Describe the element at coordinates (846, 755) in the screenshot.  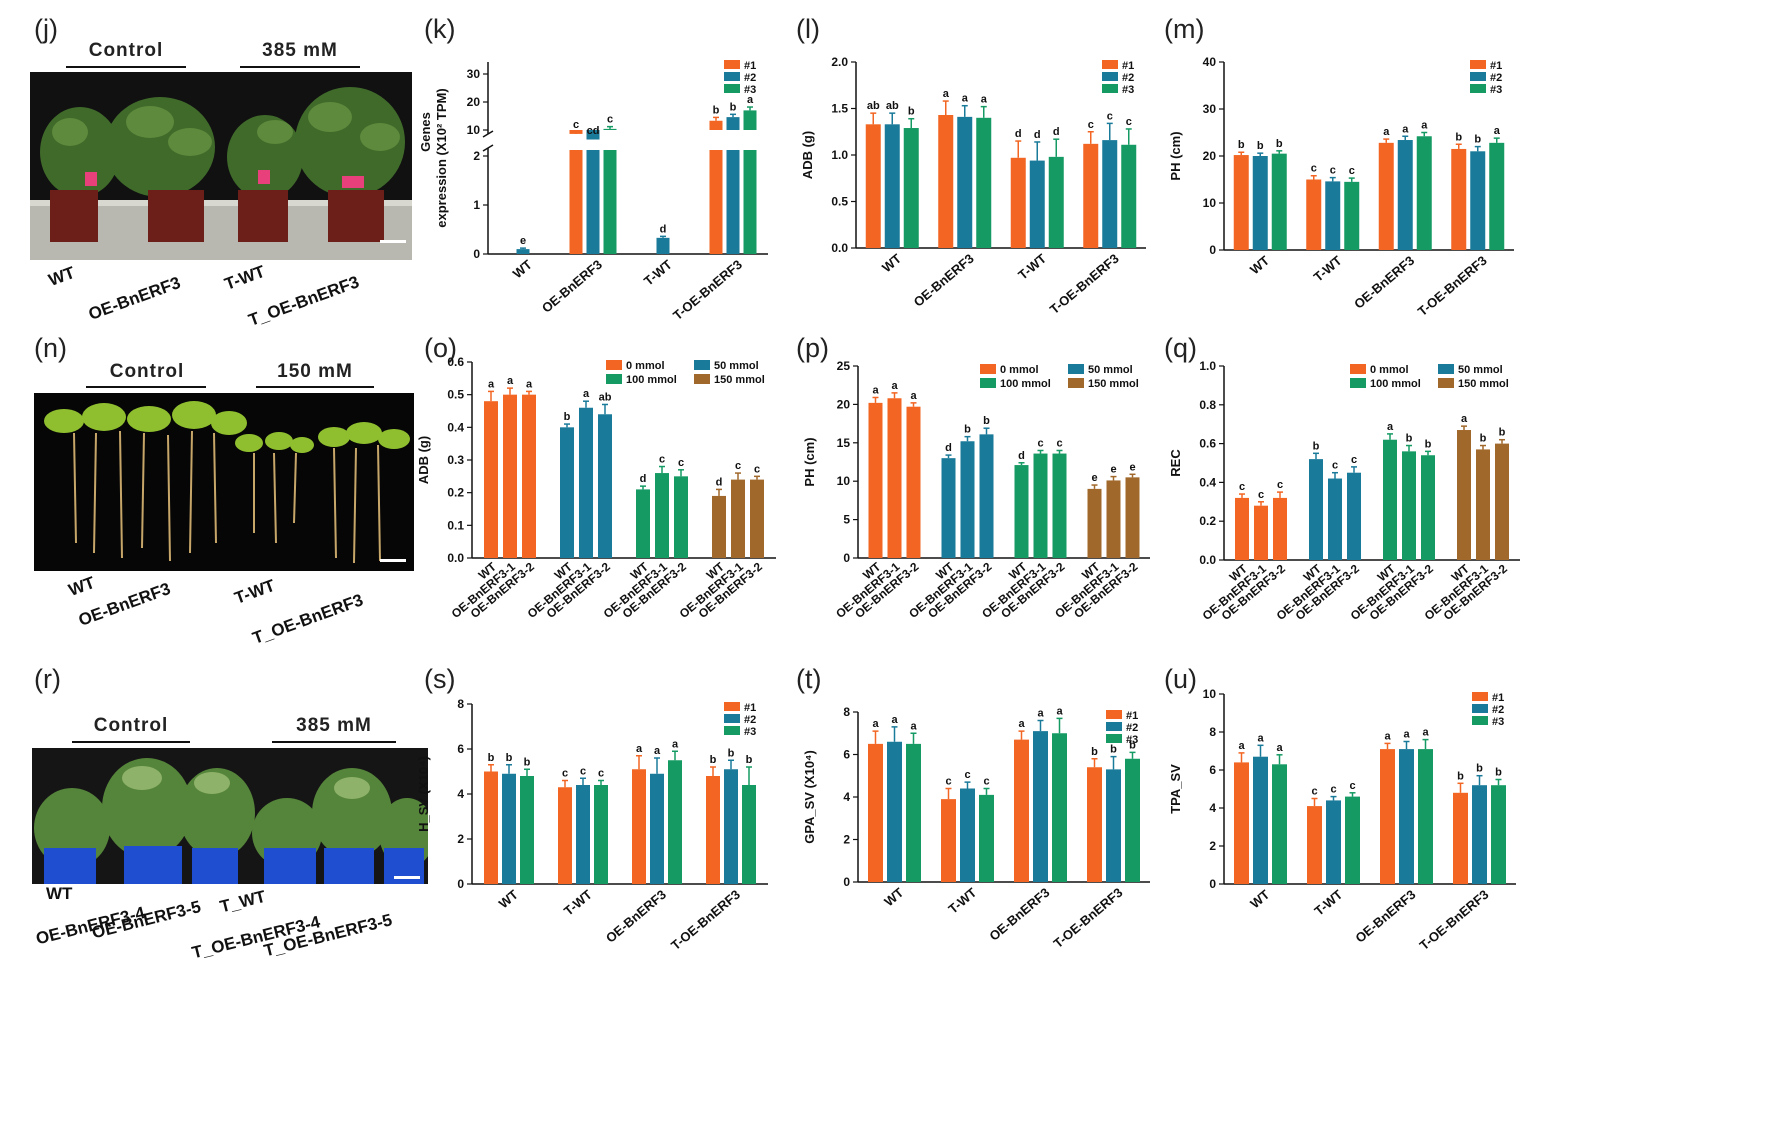
I see `t-y-tick-label-3: 6` at that location.